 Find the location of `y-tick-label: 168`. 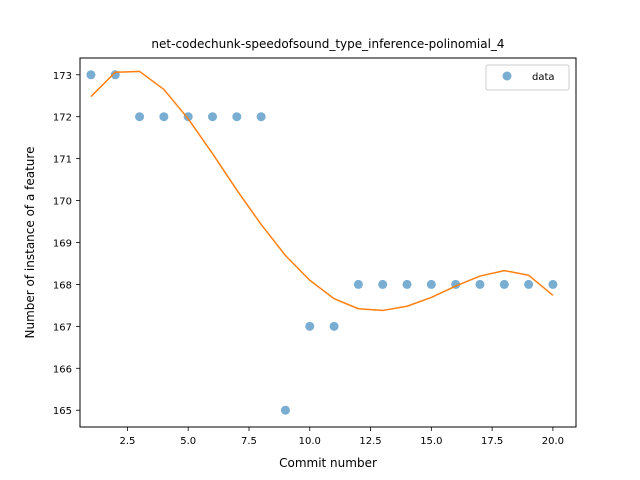

y-tick-label: 168 is located at coordinates (62, 285).